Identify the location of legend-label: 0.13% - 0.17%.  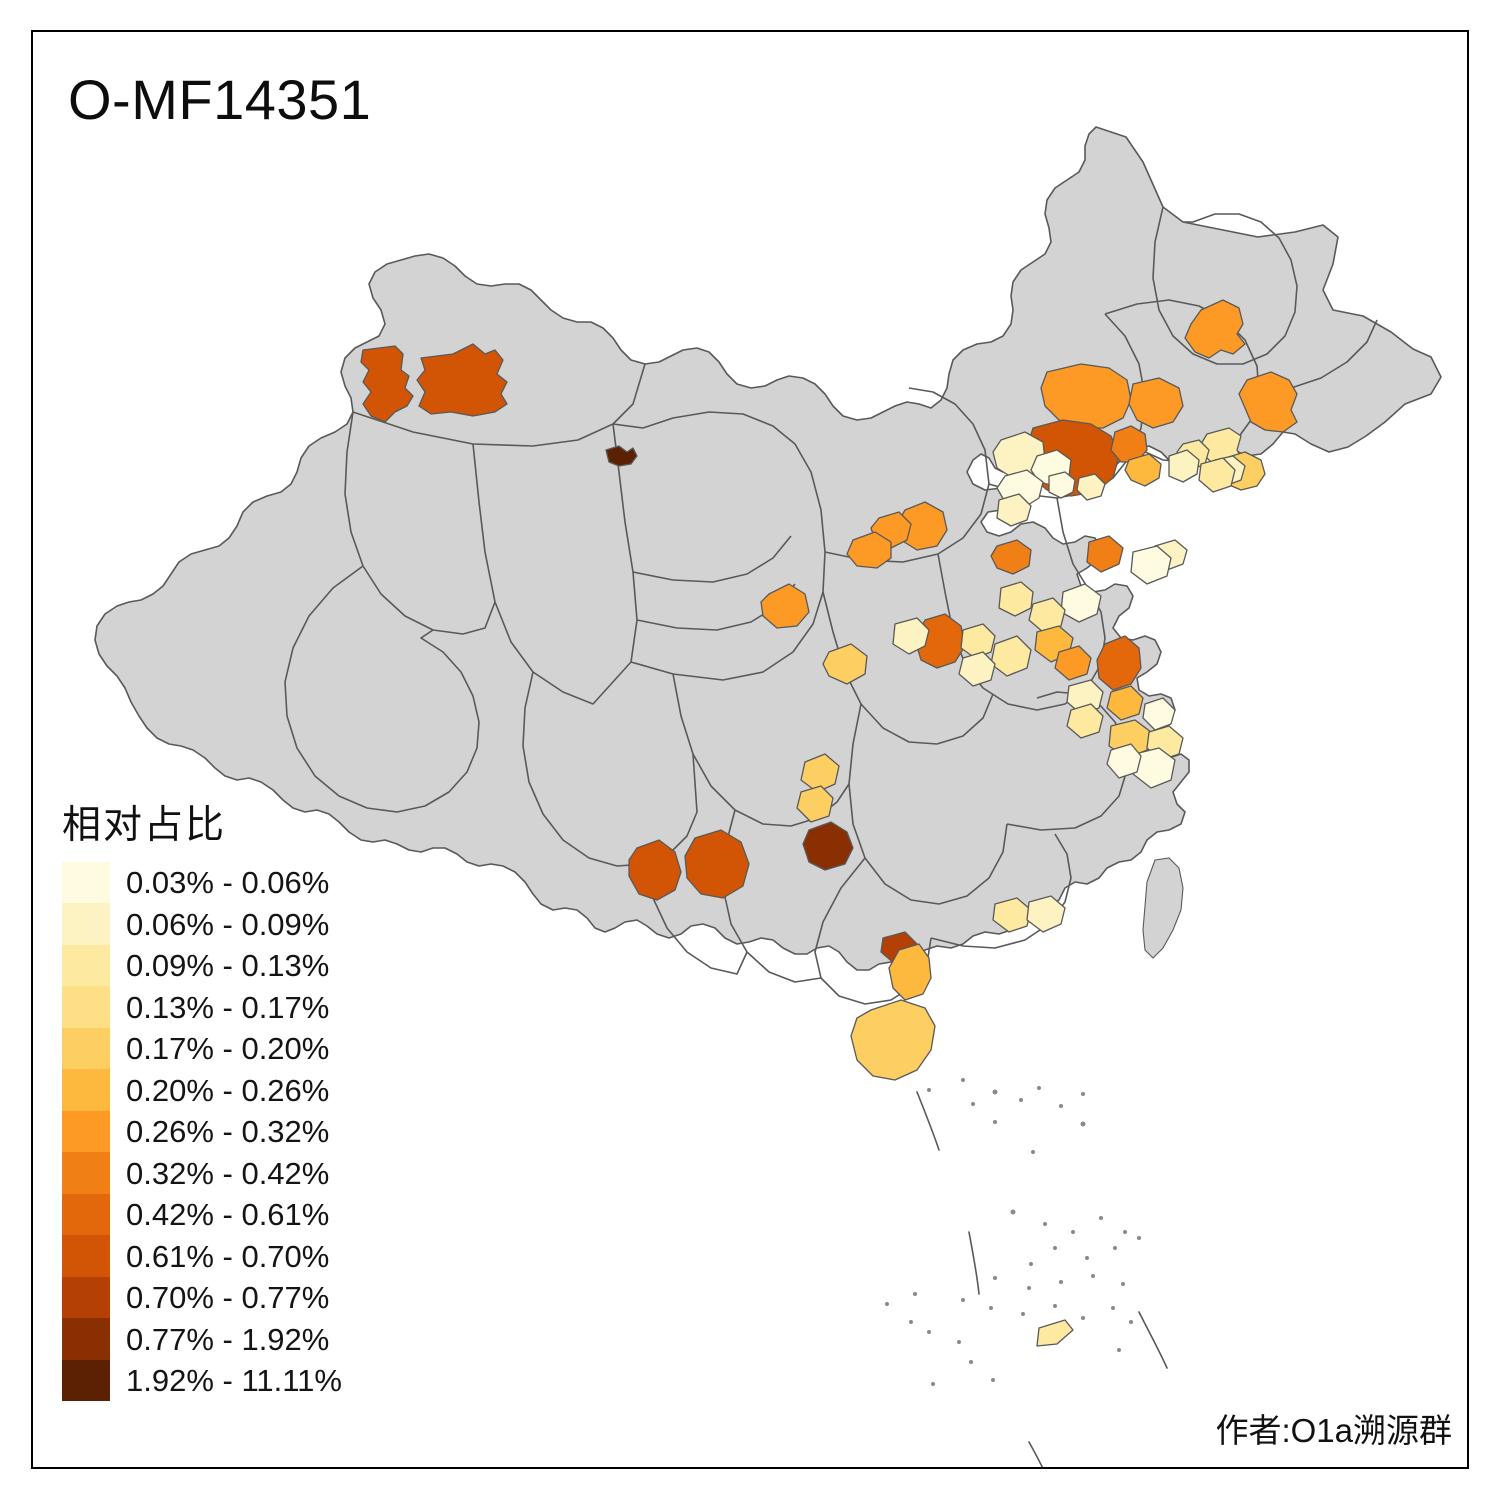
(228, 1007).